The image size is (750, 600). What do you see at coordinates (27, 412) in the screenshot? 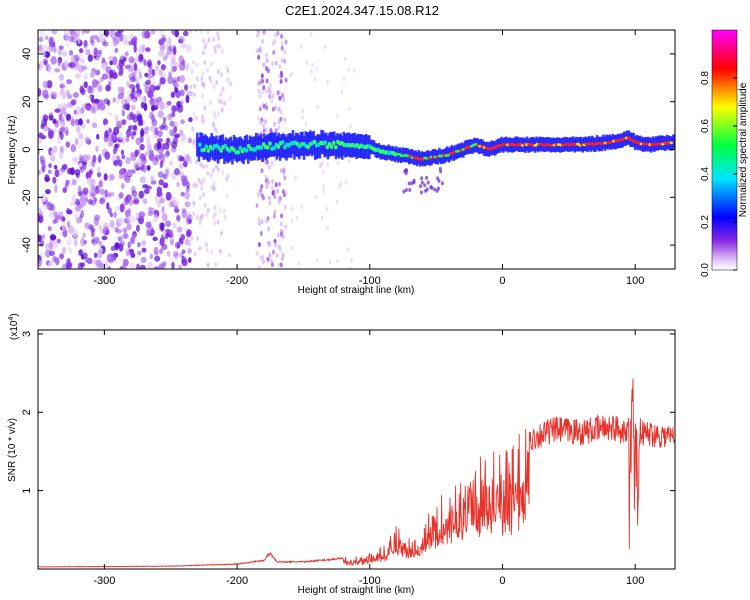
I see `snr-y-tick-label: 2` at bounding box center [27, 412].